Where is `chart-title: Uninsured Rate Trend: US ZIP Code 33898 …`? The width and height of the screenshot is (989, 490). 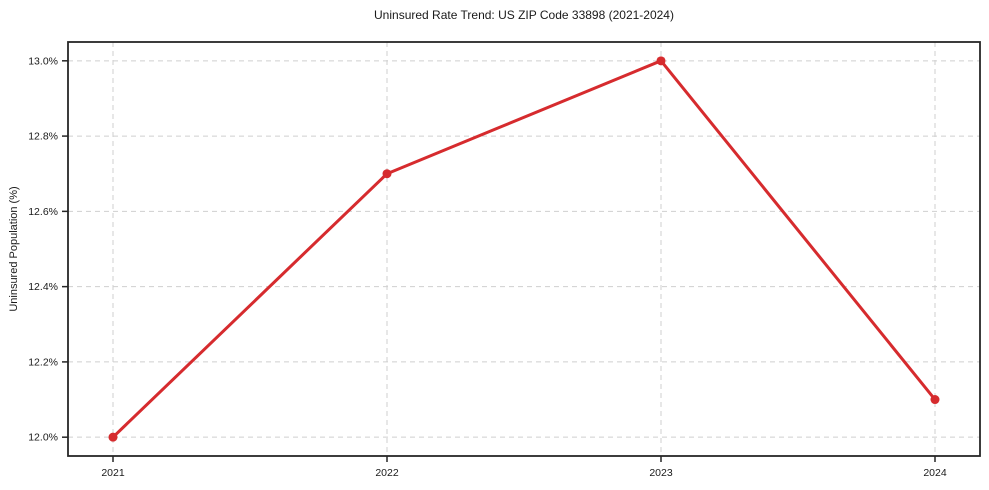
chart-title: Uninsured Rate Trend: US ZIP Code 33898 … is located at coordinates (524, 15).